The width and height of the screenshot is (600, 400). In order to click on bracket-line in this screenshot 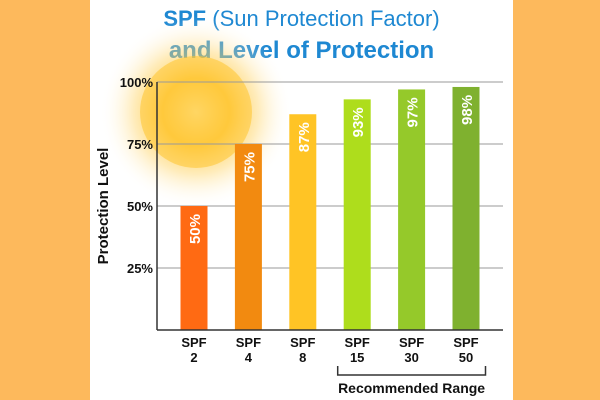, I will do `click(411, 371)`.